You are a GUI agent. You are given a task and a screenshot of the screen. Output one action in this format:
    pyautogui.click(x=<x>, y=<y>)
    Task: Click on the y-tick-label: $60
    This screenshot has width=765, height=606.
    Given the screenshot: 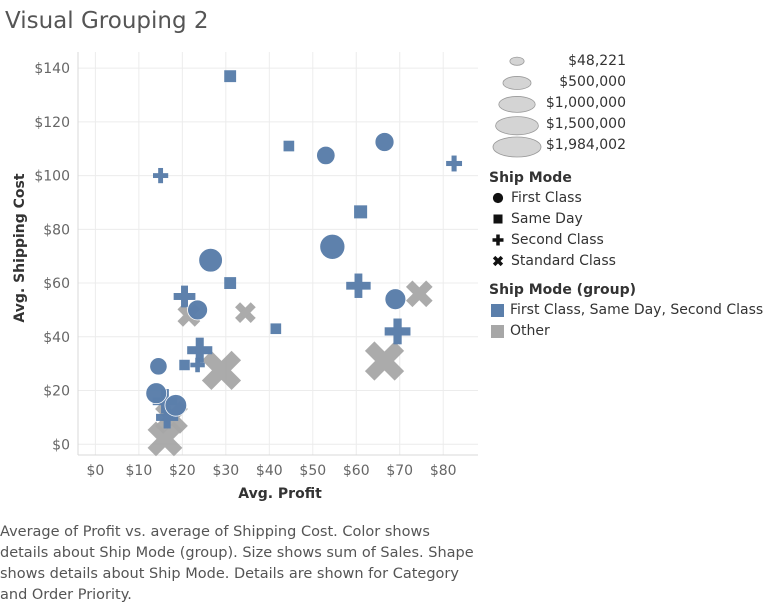 What is the action you would take?
    pyautogui.click(x=56, y=284)
    